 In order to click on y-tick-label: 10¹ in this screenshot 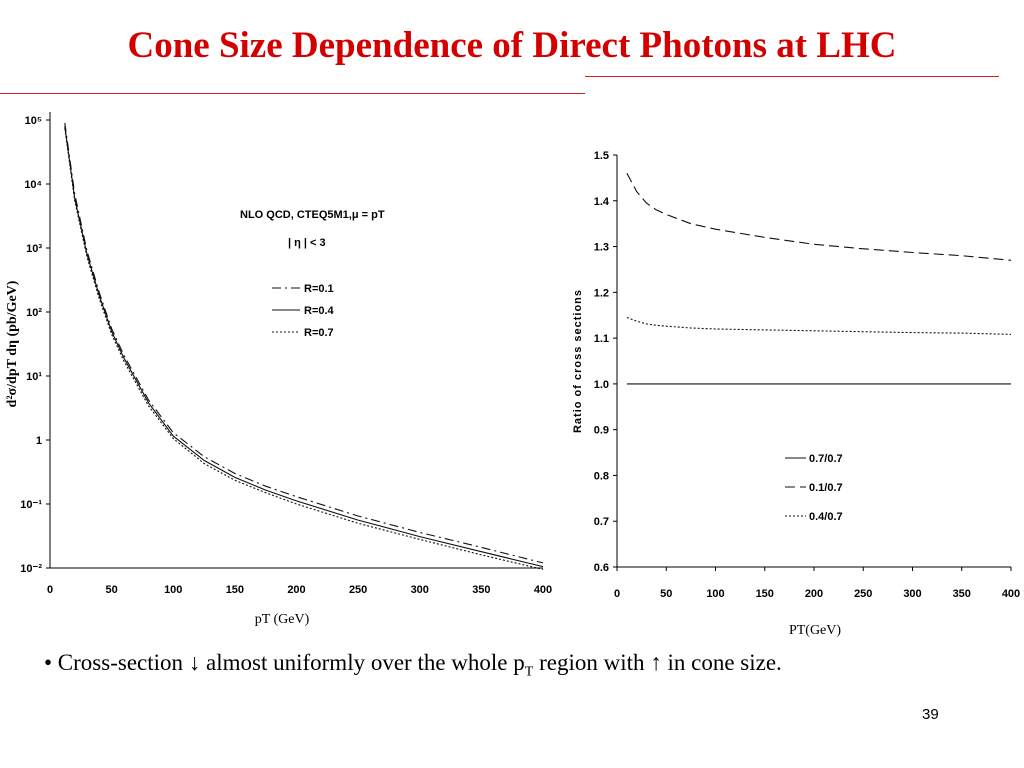, I will do `click(34, 377)`.